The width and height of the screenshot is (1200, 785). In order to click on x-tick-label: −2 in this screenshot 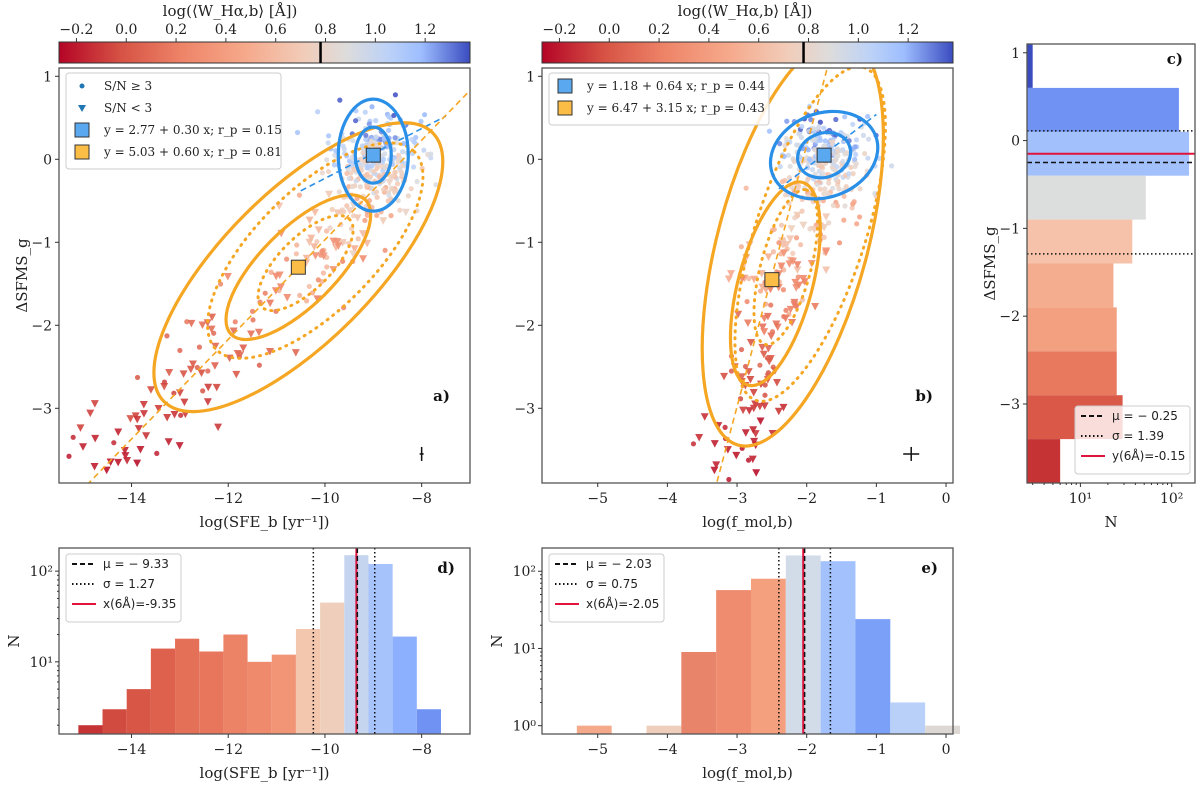, I will do `click(806, 499)`.